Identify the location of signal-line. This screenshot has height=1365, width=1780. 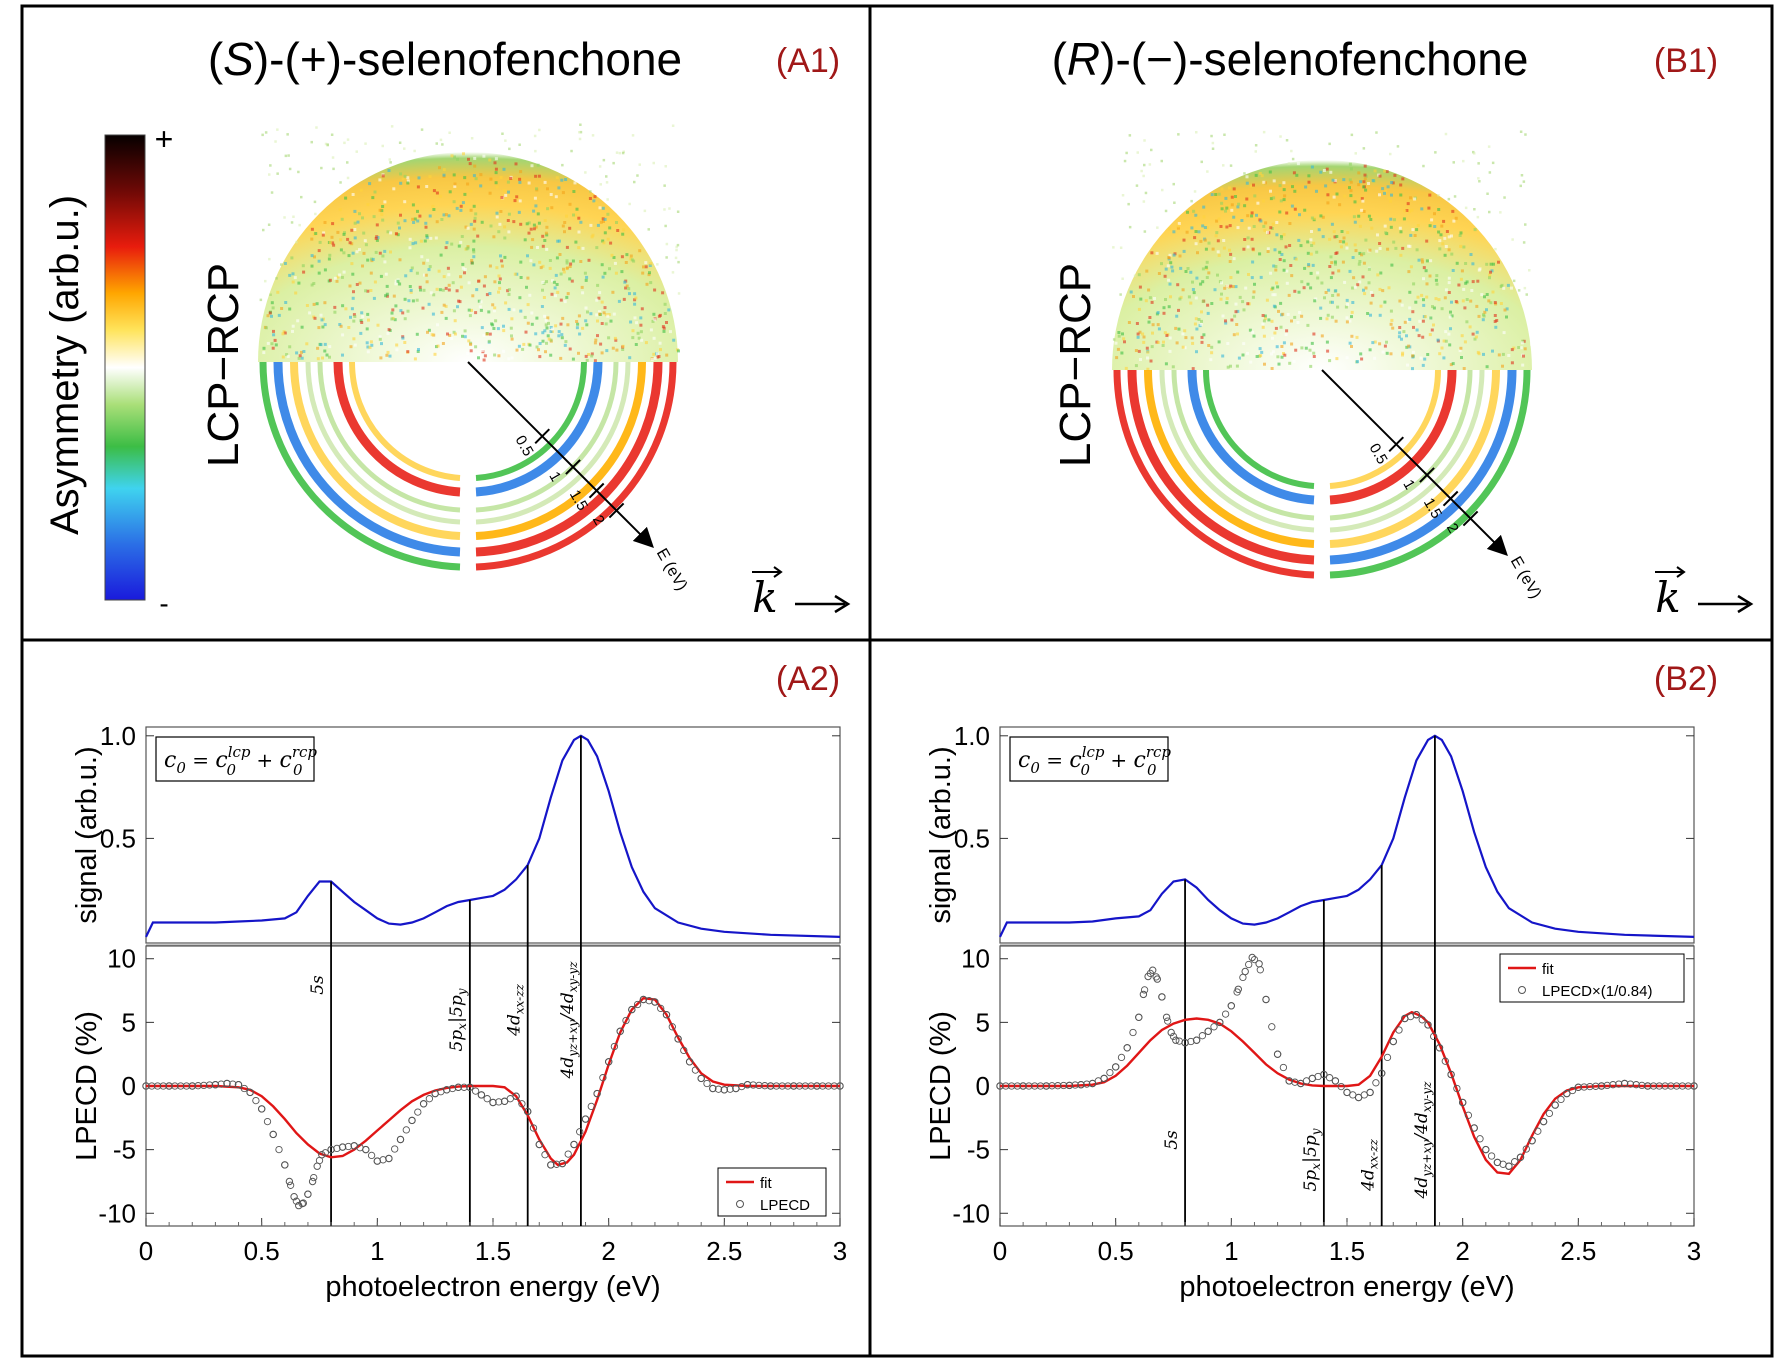
(1347, 836).